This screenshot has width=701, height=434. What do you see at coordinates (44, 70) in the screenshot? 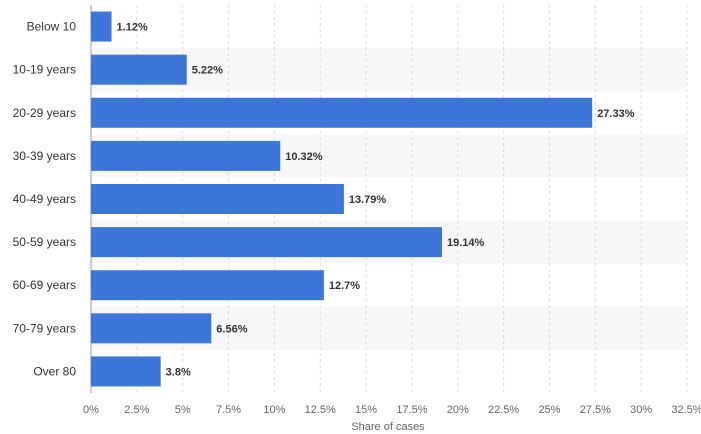
I see `category-label: 10-19 years` at bounding box center [44, 70].